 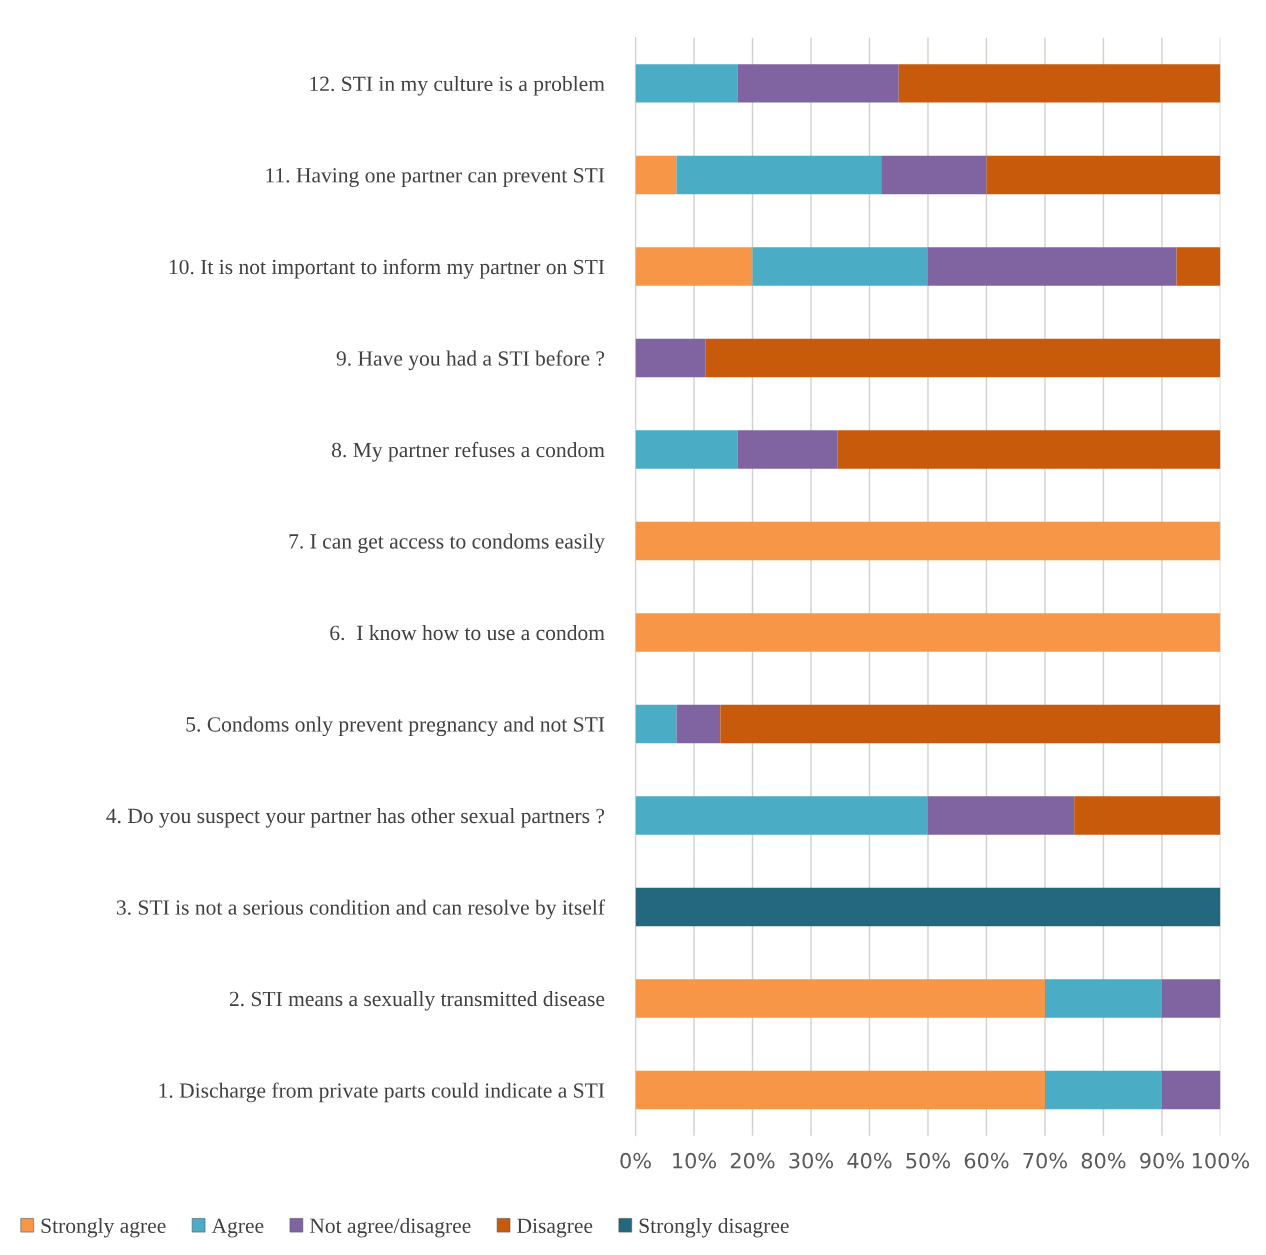 What do you see at coordinates (752, 1160) in the screenshot?
I see `x-tick-label: 20%` at bounding box center [752, 1160].